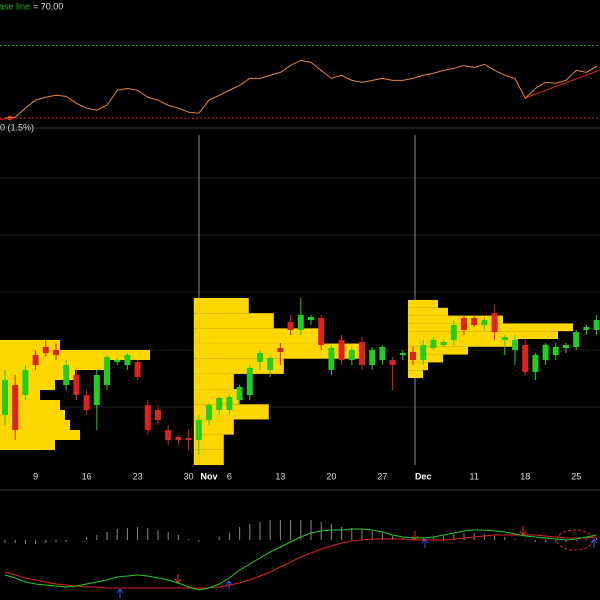 The width and height of the screenshot is (600, 600). Describe the element at coordinates (189, 476) in the screenshot. I see `x-tick-label: 30` at that location.